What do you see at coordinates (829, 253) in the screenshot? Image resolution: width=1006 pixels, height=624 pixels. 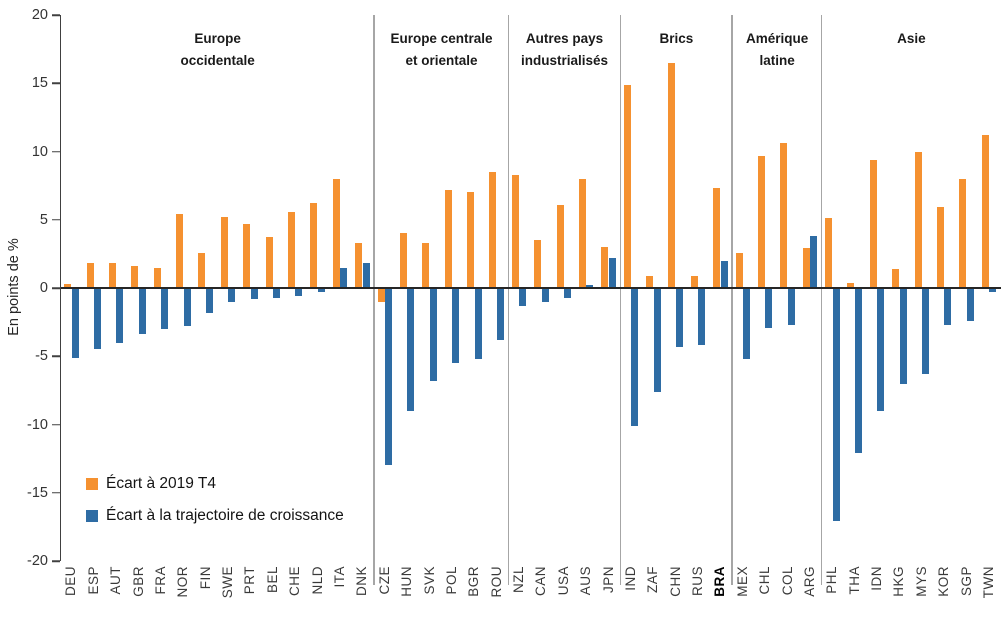 I see `bar-2019-phl` at bounding box center [829, 253].